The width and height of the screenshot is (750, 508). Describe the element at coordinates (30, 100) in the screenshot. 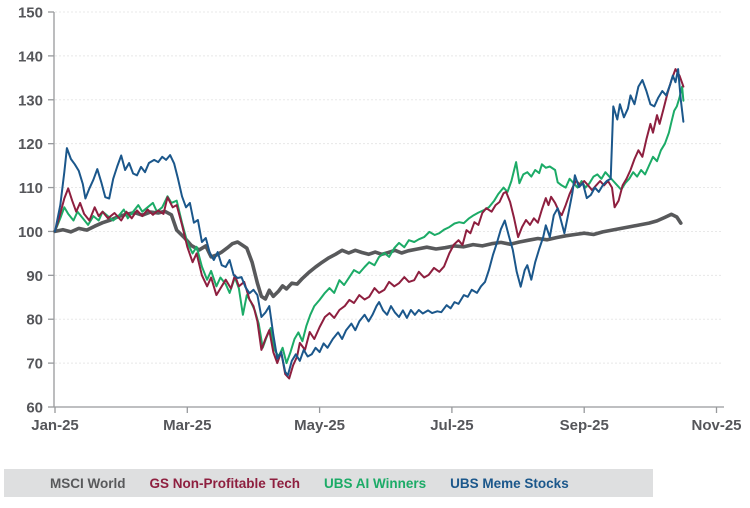

I see `y-axis-tick-label: 130` at that location.